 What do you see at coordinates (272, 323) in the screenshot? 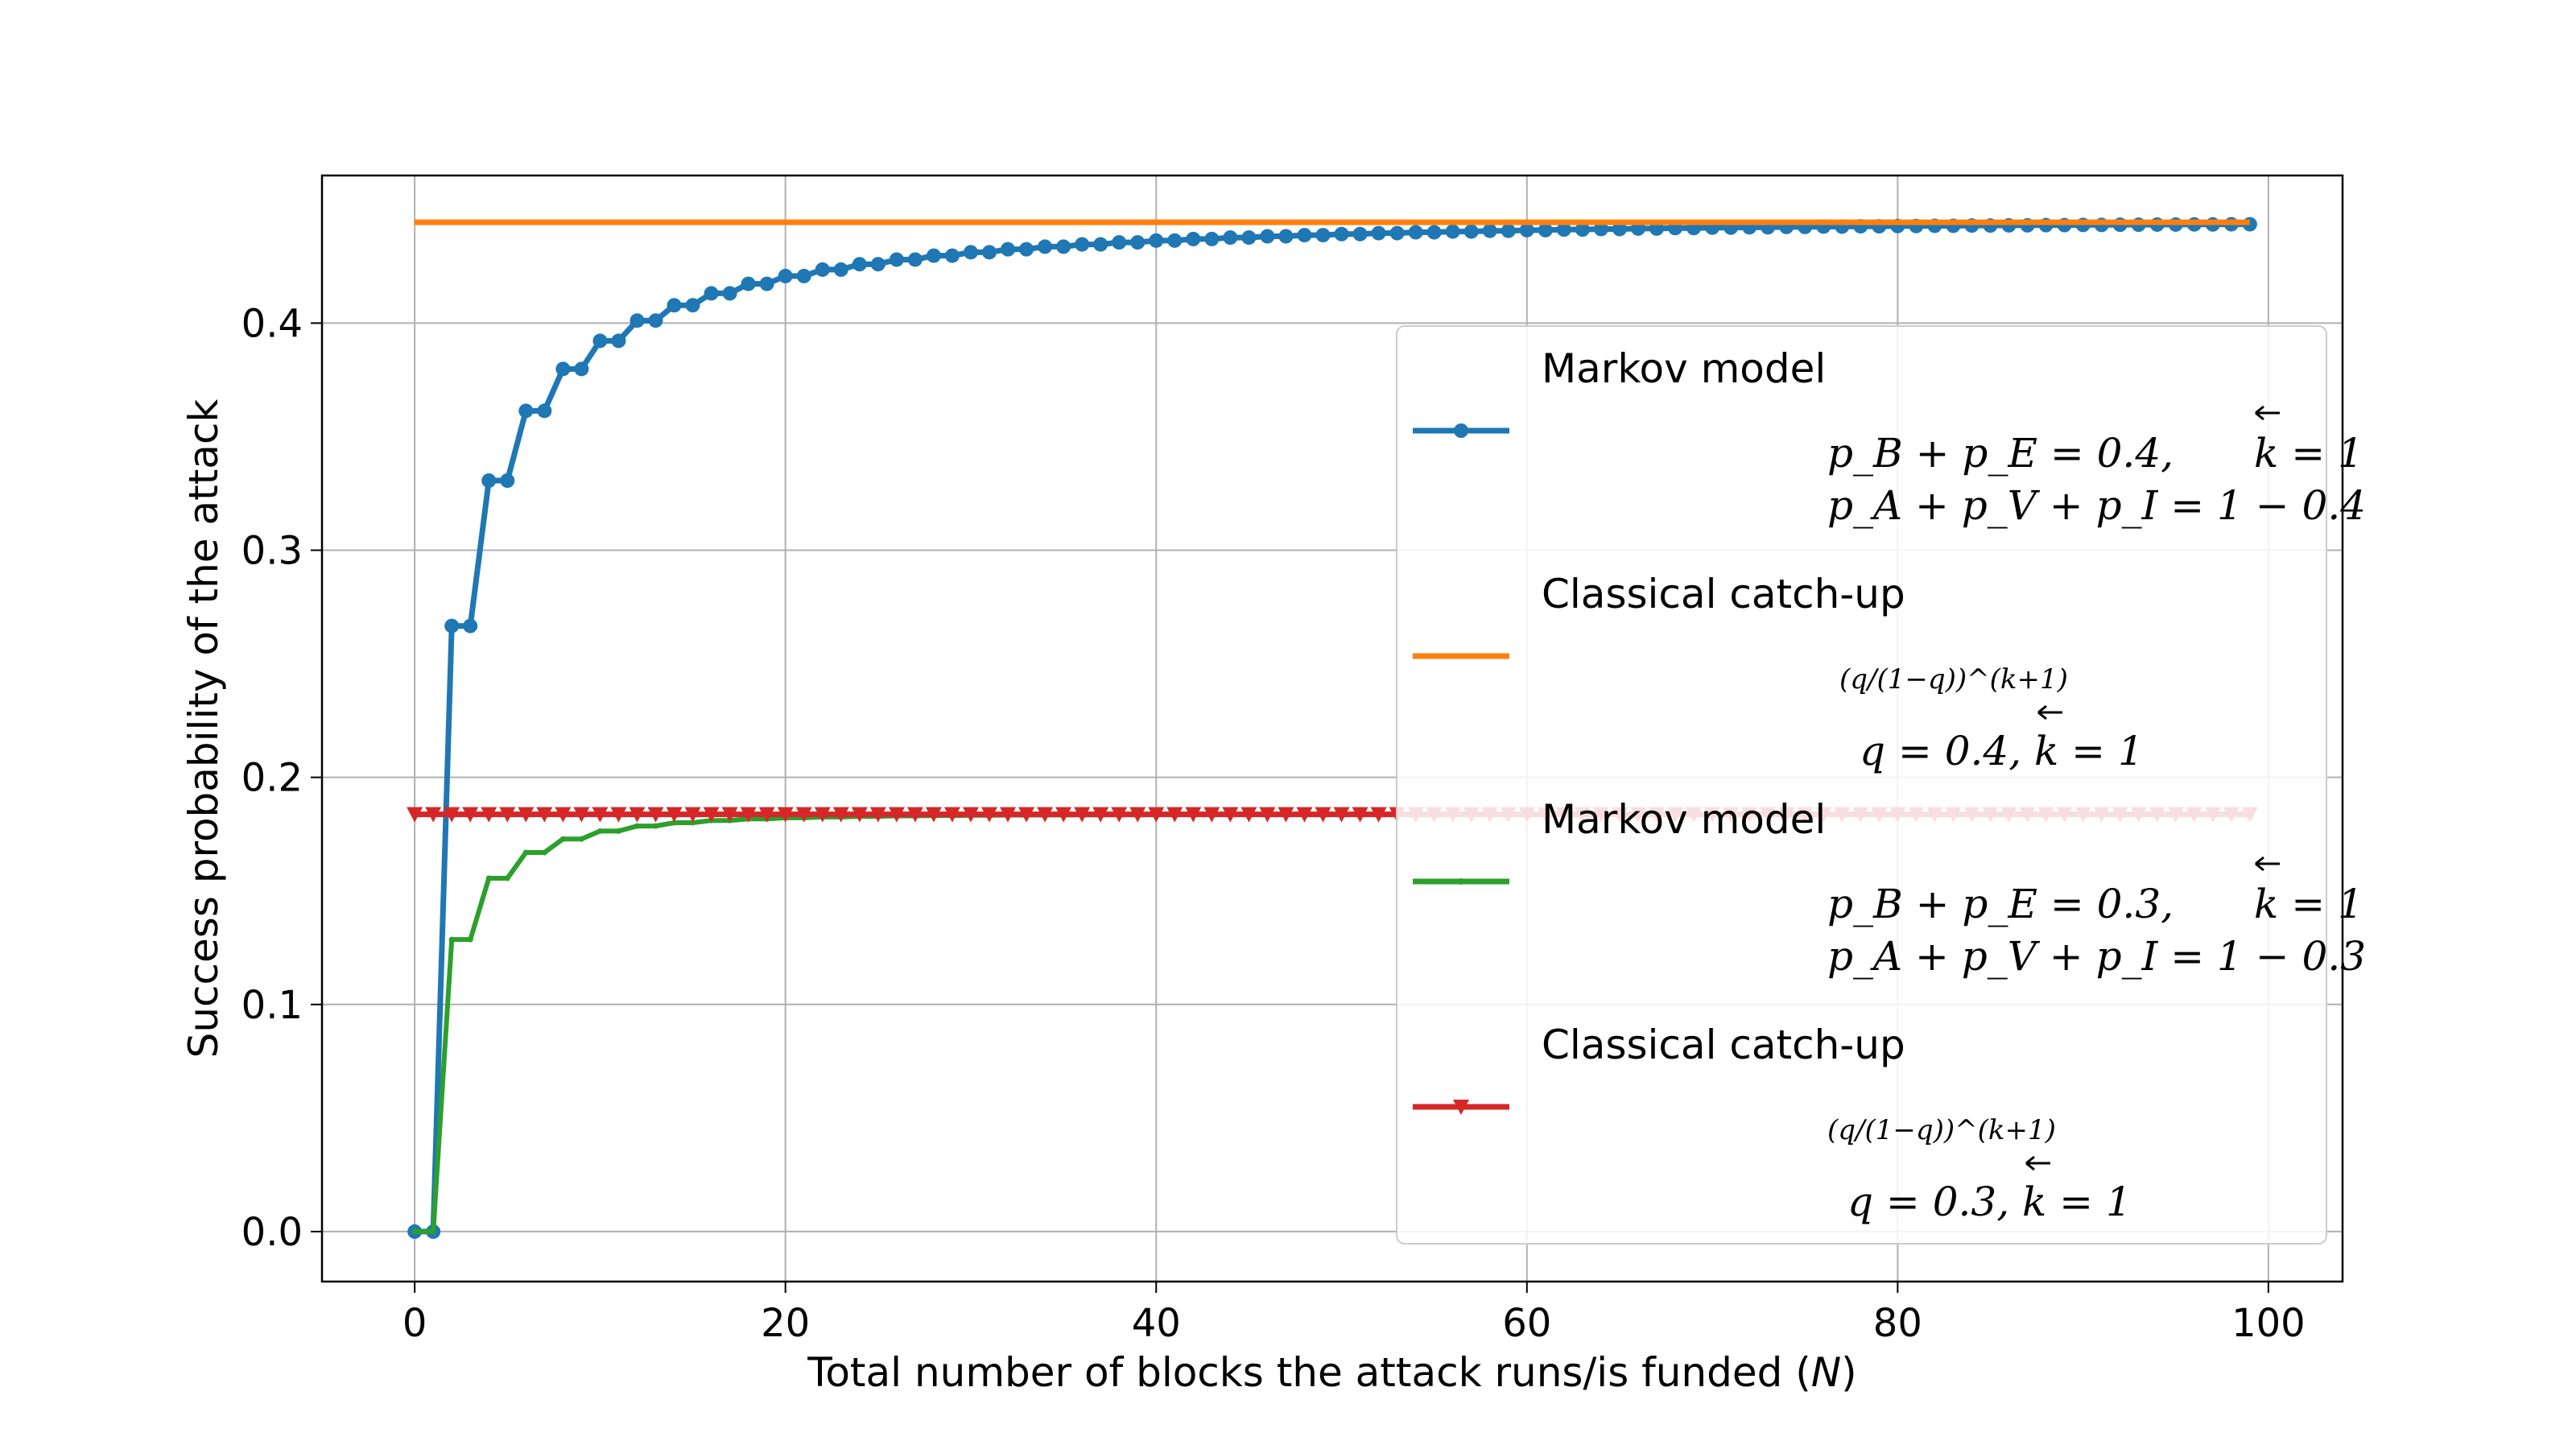
I see `y-tick-label: 0.4` at bounding box center [272, 323].